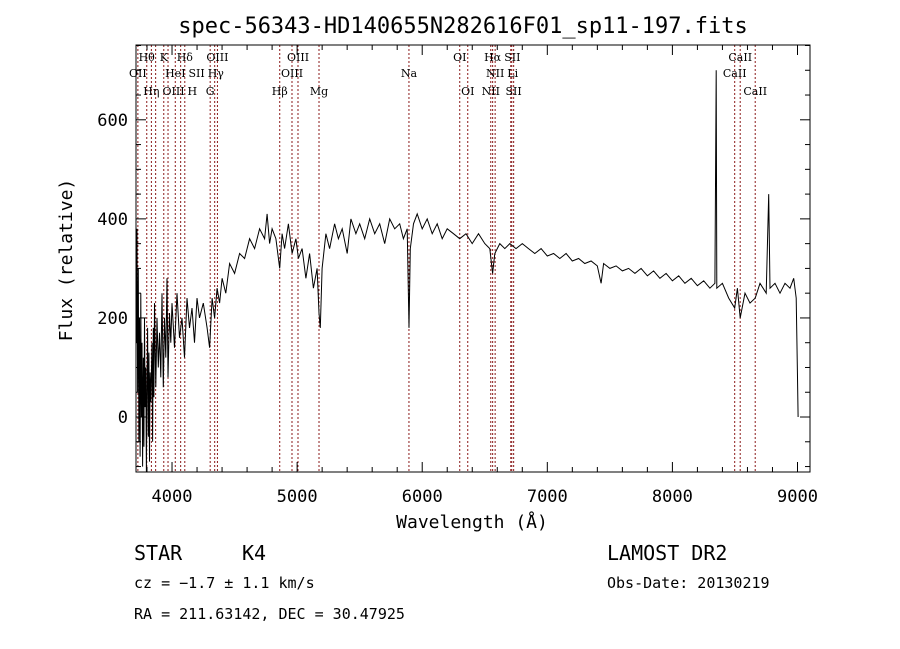  Describe the element at coordinates (138, 73) in the screenshot. I see `line-label: OII` at that location.